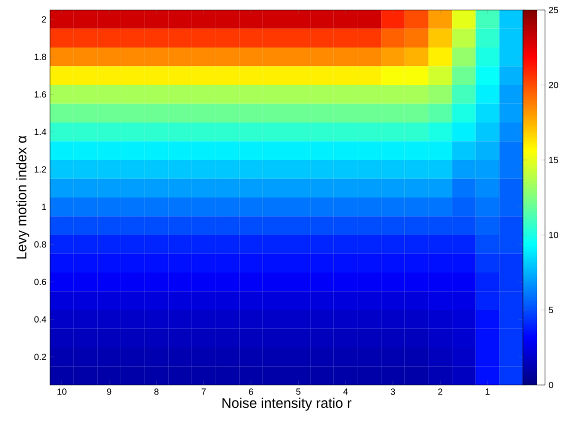 The image size is (584, 423). Describe the element at coordinates (40, 357) in the screenshot. I see `y-tick-label: 0.2` at that location.